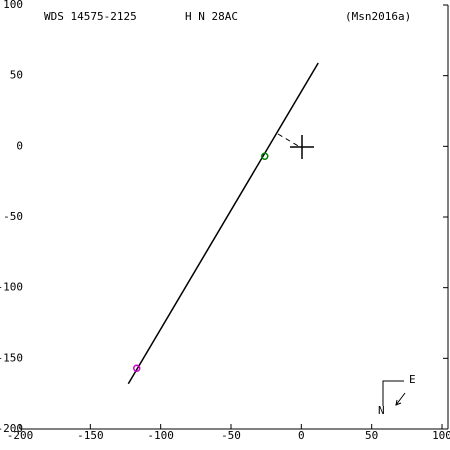  Describe the element at coordinates (412, 379) in the screenshot. I see `compass-east: E` at that location.